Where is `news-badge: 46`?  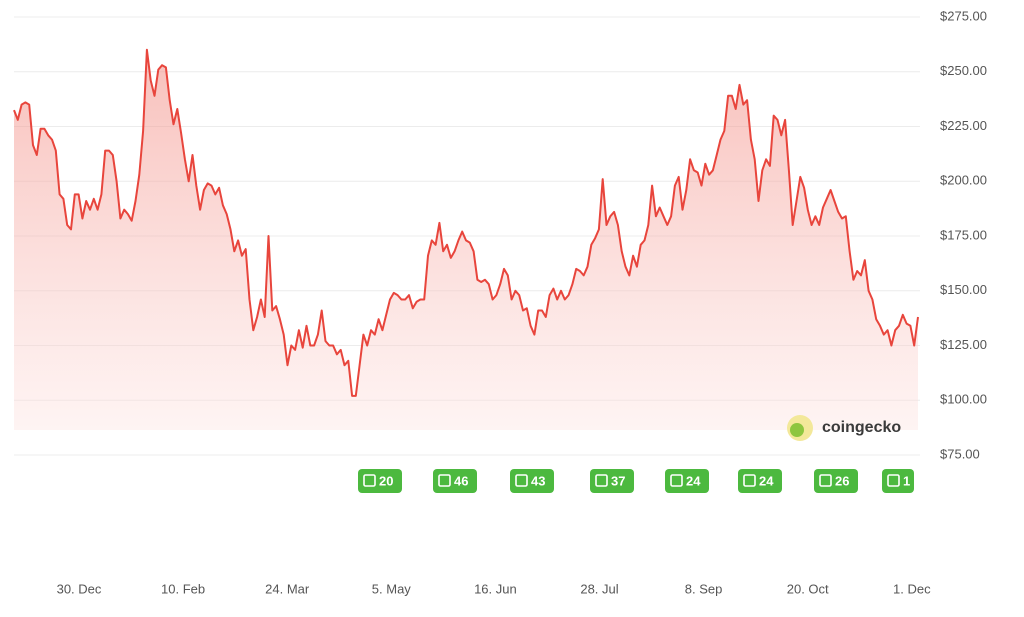 news-badge: 46 is located at coordinates (455, 481).